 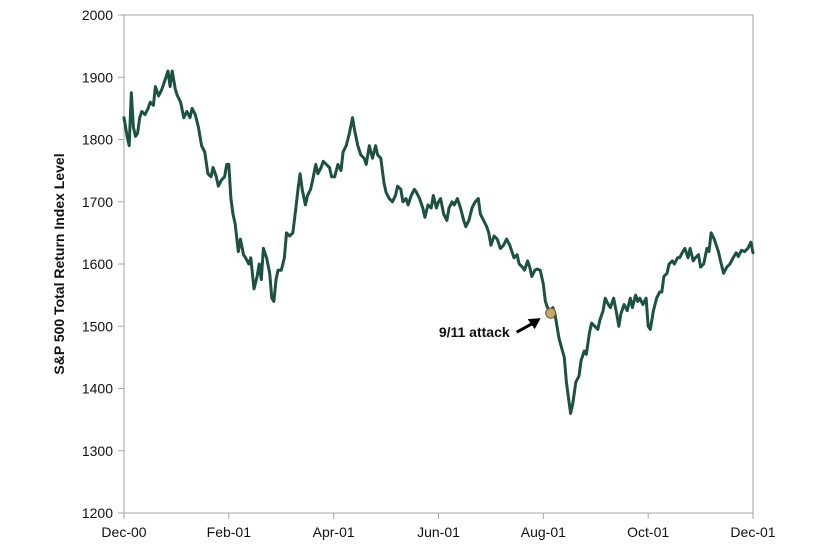 What do you see at coordinates (334, 532) in the screenshot?
I see `x-tick-label: Apr-01` at bounding box center [334, 532].